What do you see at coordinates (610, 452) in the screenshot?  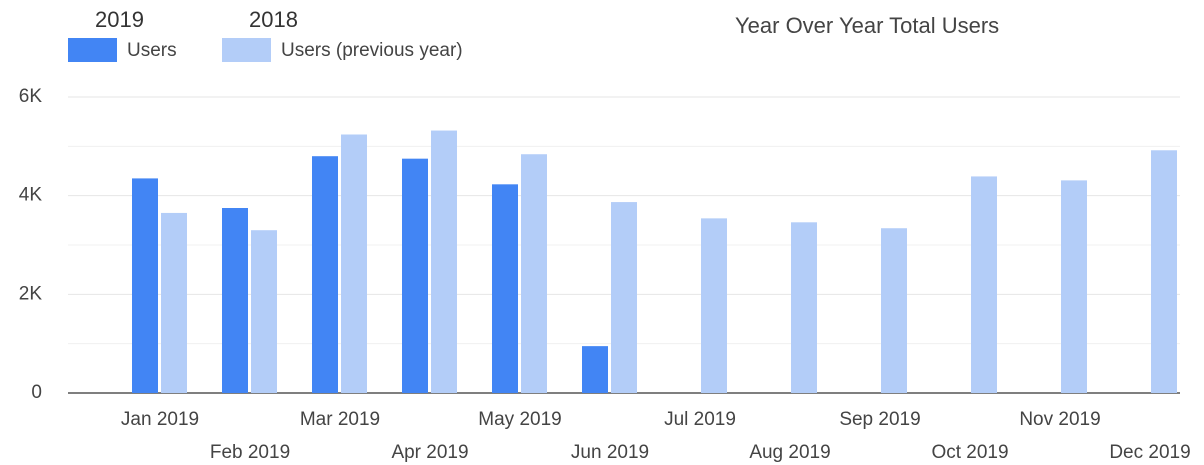 I see `x-tick-label: Jun 2019` at bounding box center [610, 452].